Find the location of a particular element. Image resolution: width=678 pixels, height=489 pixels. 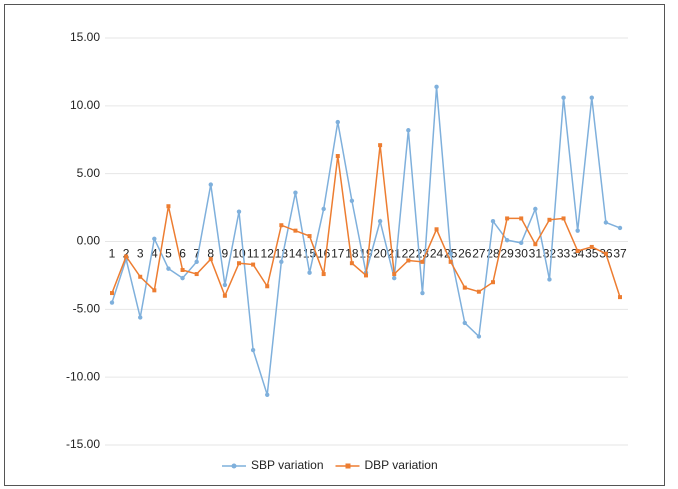

x-tick-label: 35 is located at coordinates (592, 254).